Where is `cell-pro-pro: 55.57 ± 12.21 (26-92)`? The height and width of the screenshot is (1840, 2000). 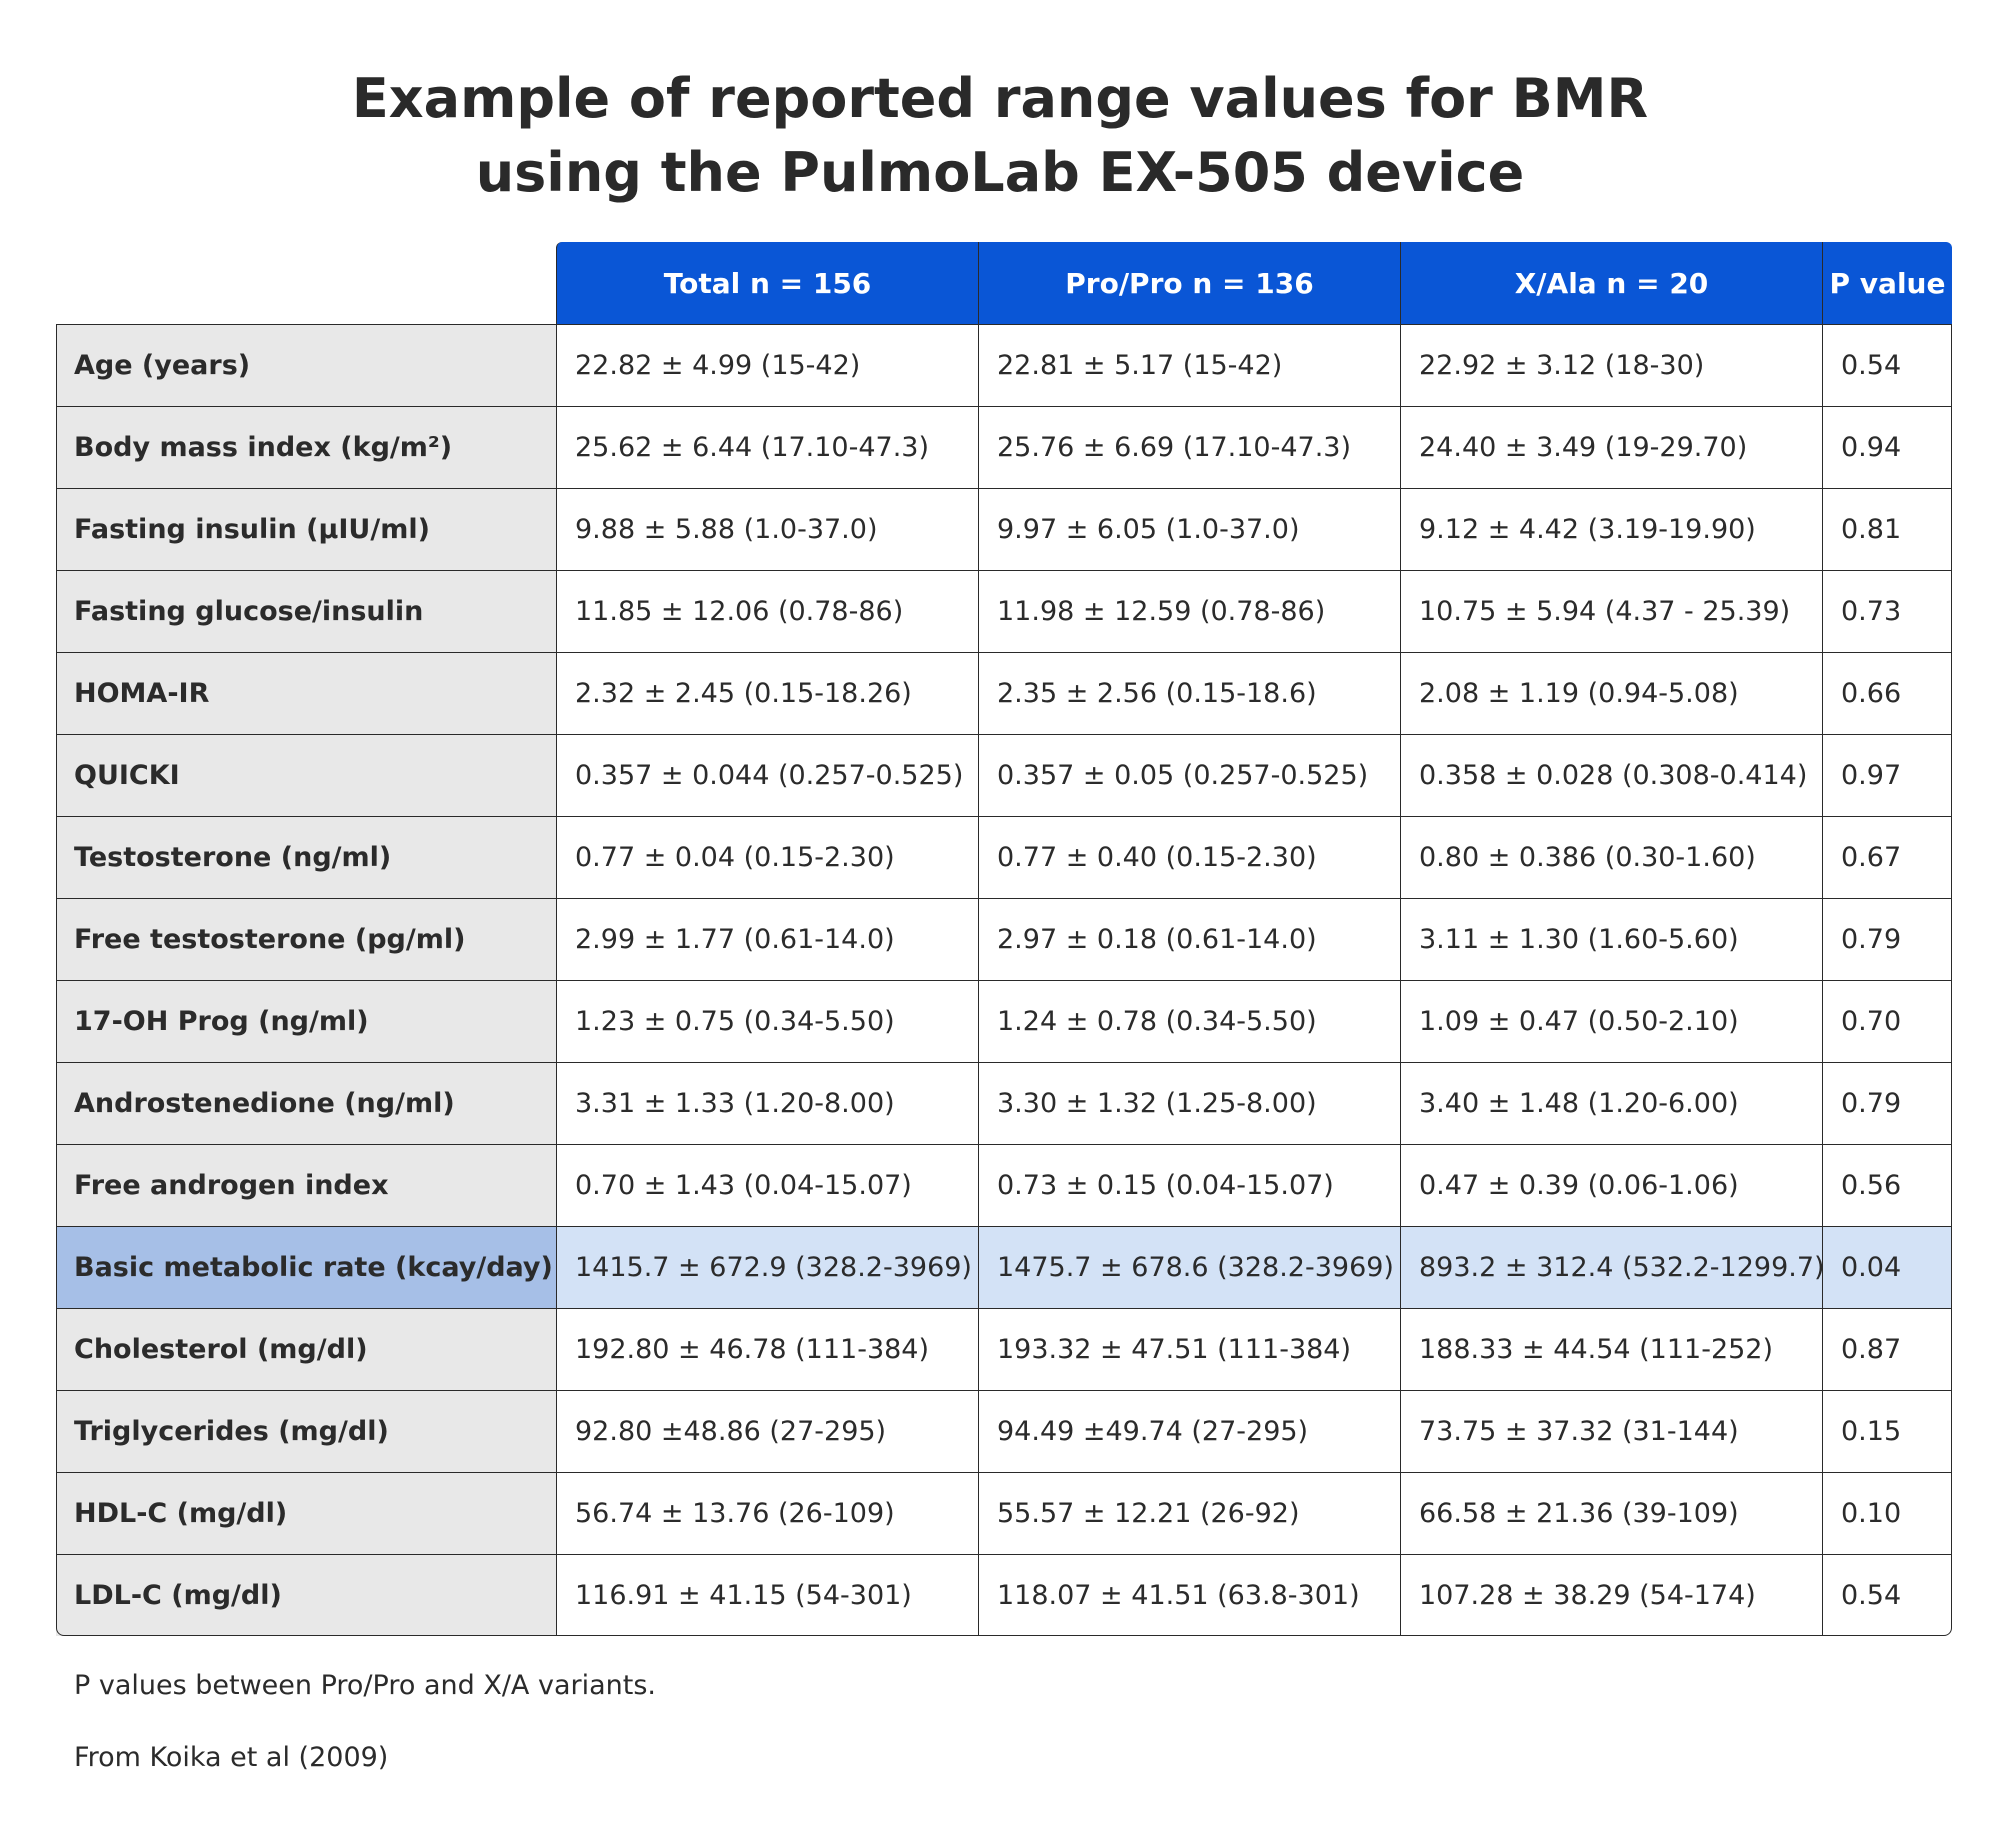 cell-pro-pro: 55.57 ± 12.21 (26-92) is located at coordinates (1189, 1513).